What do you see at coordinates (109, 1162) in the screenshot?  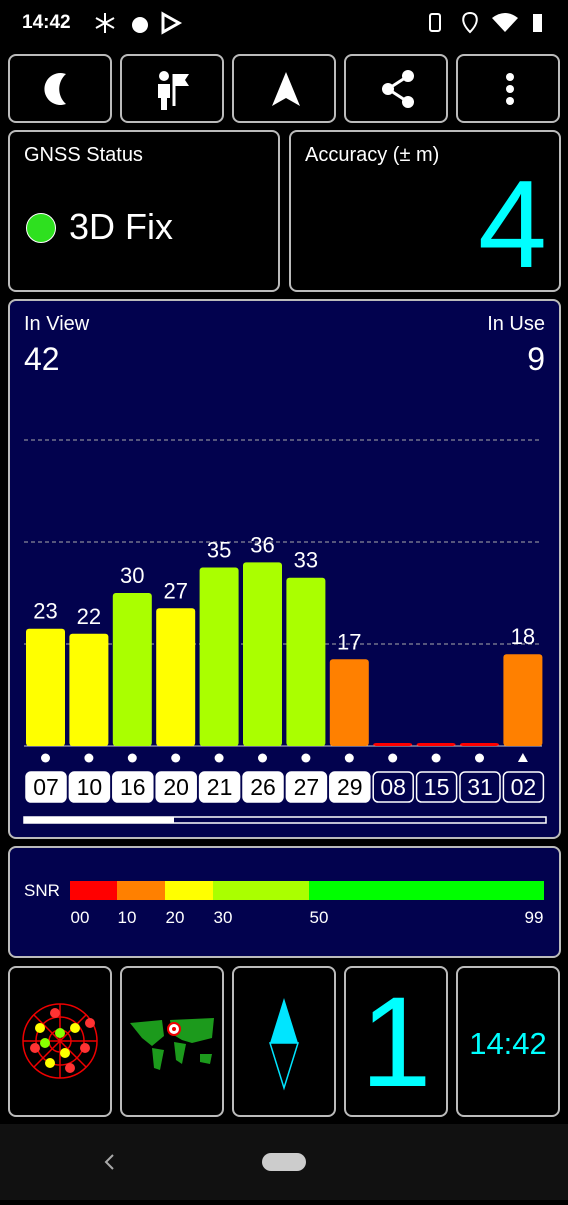 I see `back-button` at bounding box center [109, 1162].